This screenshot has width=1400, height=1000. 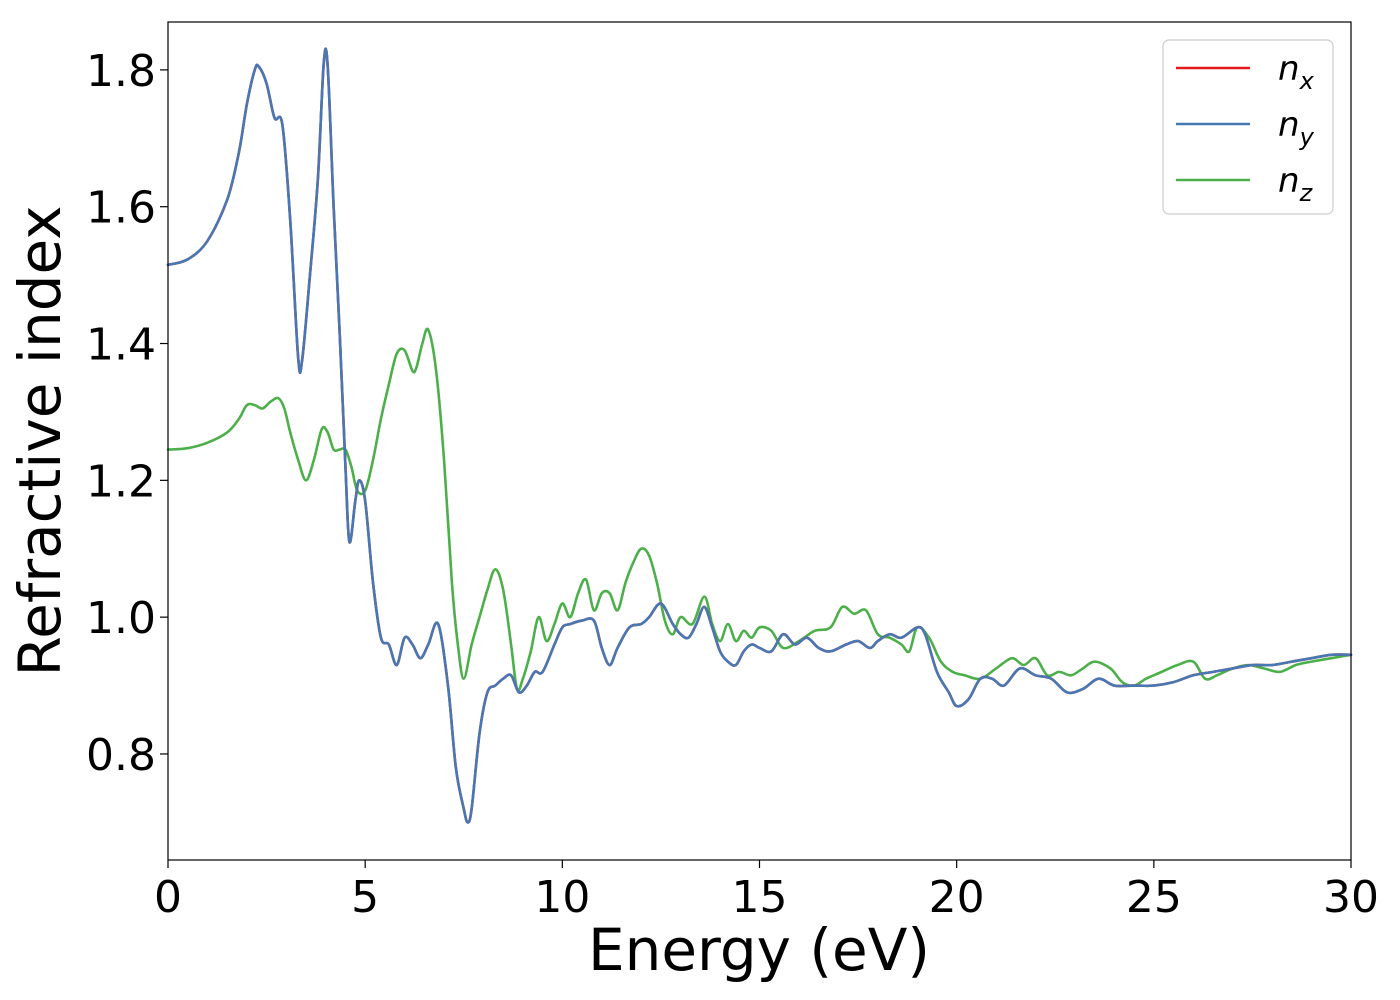 What do you see at coordinates (562, 897) in the screenshot?
I see `x-tick-label: 10` at bounding box center [562, 897].